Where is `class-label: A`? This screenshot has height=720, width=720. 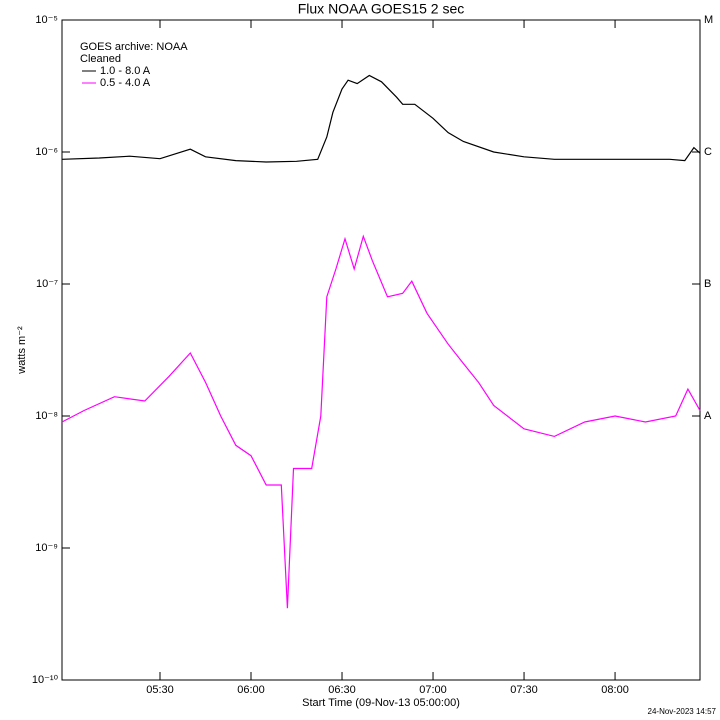 class-label: A is located at coordinates (708, 416).